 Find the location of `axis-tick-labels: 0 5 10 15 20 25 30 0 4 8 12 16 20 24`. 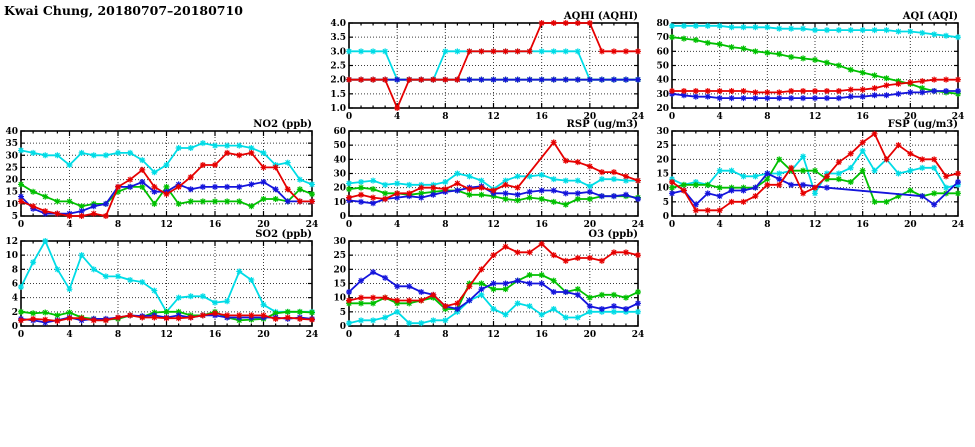

axis-tick-labels: 0 5 10 15 20 25 30 0 4 8 12 16 20 24 is located at coordinates (488, 288).